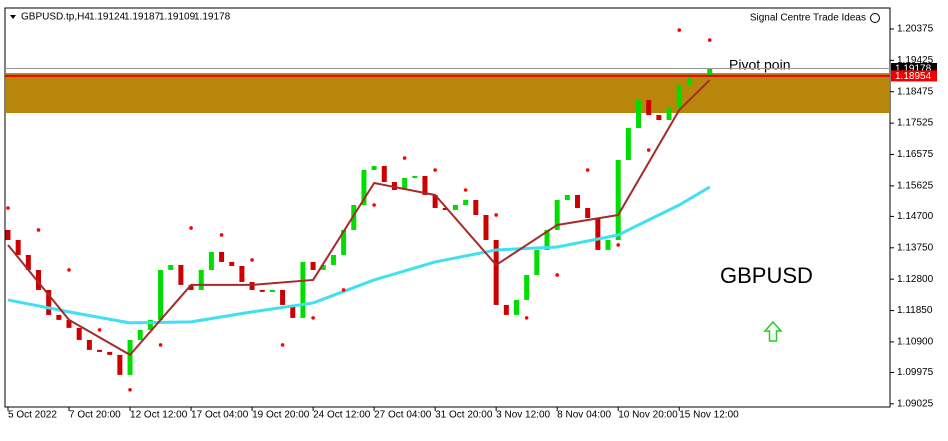 This screenshot has height=441, width=948. Describe the element at coordinates (403, 415) in the screenshot. I see `x-tick-label: 27 Oct 04:00` at that location.